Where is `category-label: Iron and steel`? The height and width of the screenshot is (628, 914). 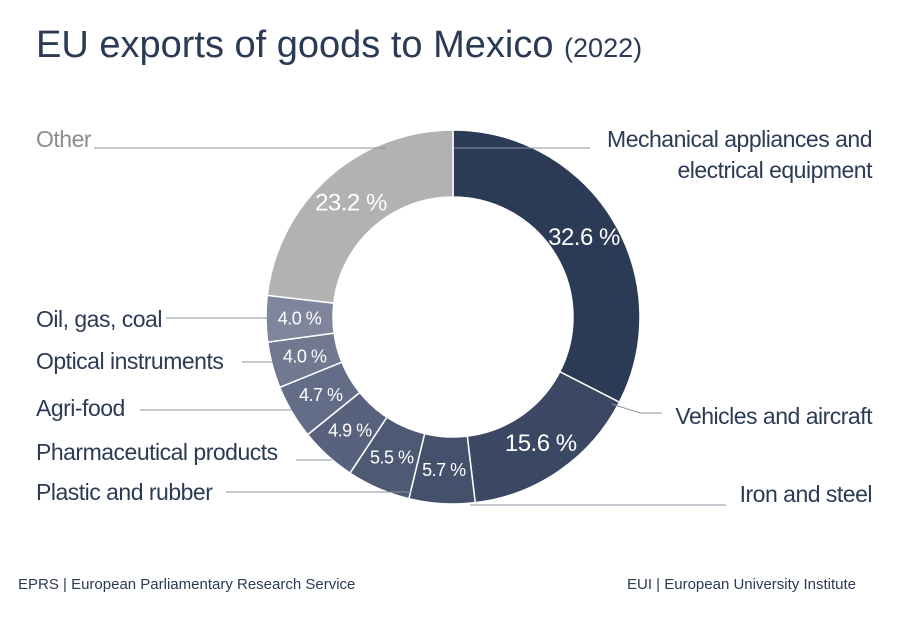
category-label: Iron and steel is located at coordinates (806, 494).